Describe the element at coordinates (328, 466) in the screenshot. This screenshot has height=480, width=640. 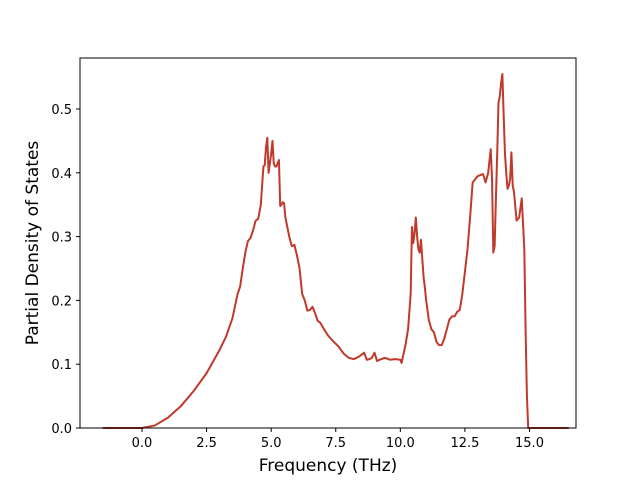
I see `x-axis-label: Frequency (THz)` at that location.